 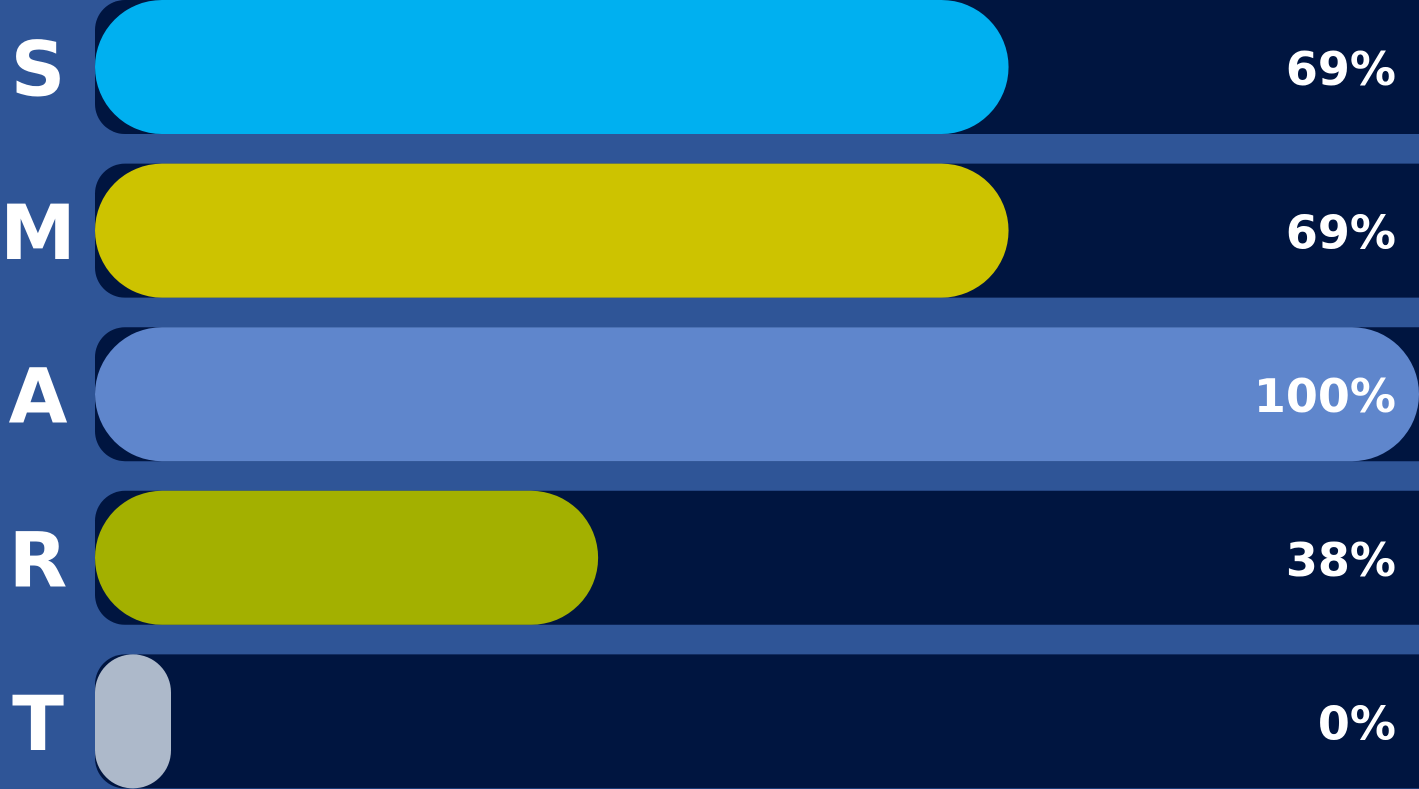 I want to click on category-label: M, so click(x=38, y=232).